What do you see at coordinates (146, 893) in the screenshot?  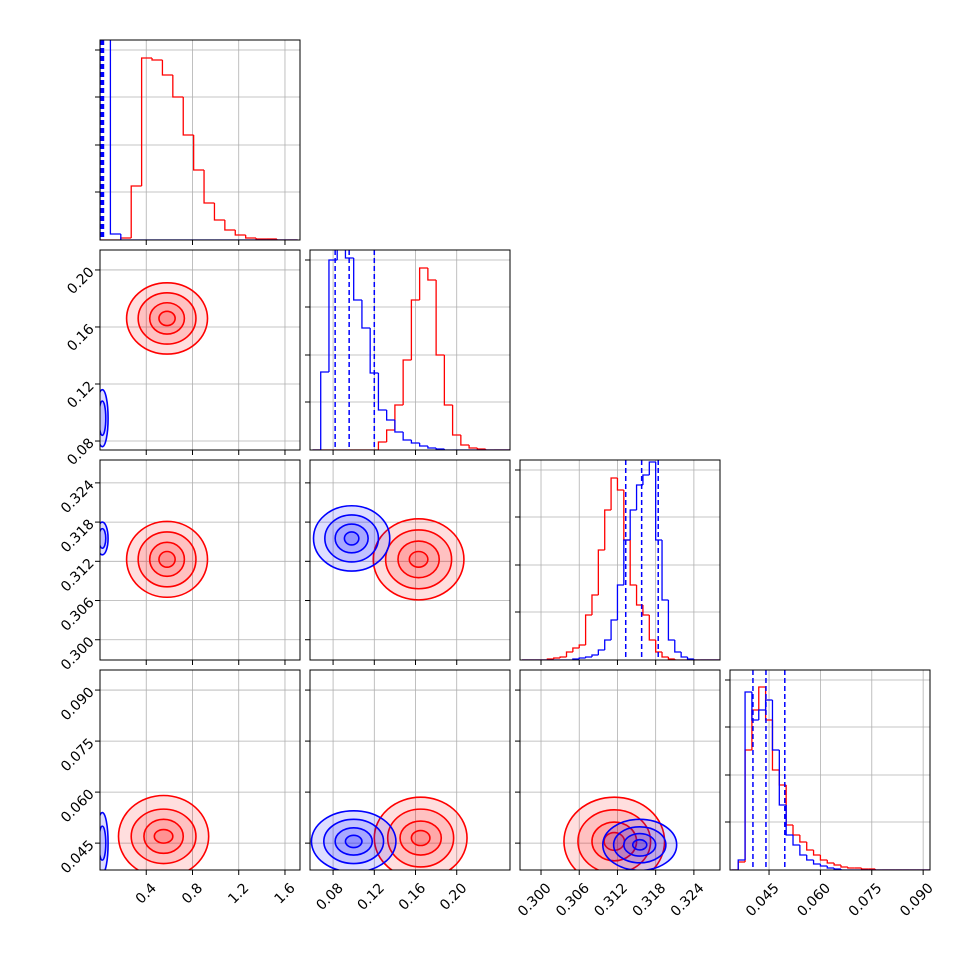 I see `x-tick-label: 0.4` at bounding box center [146, 893].